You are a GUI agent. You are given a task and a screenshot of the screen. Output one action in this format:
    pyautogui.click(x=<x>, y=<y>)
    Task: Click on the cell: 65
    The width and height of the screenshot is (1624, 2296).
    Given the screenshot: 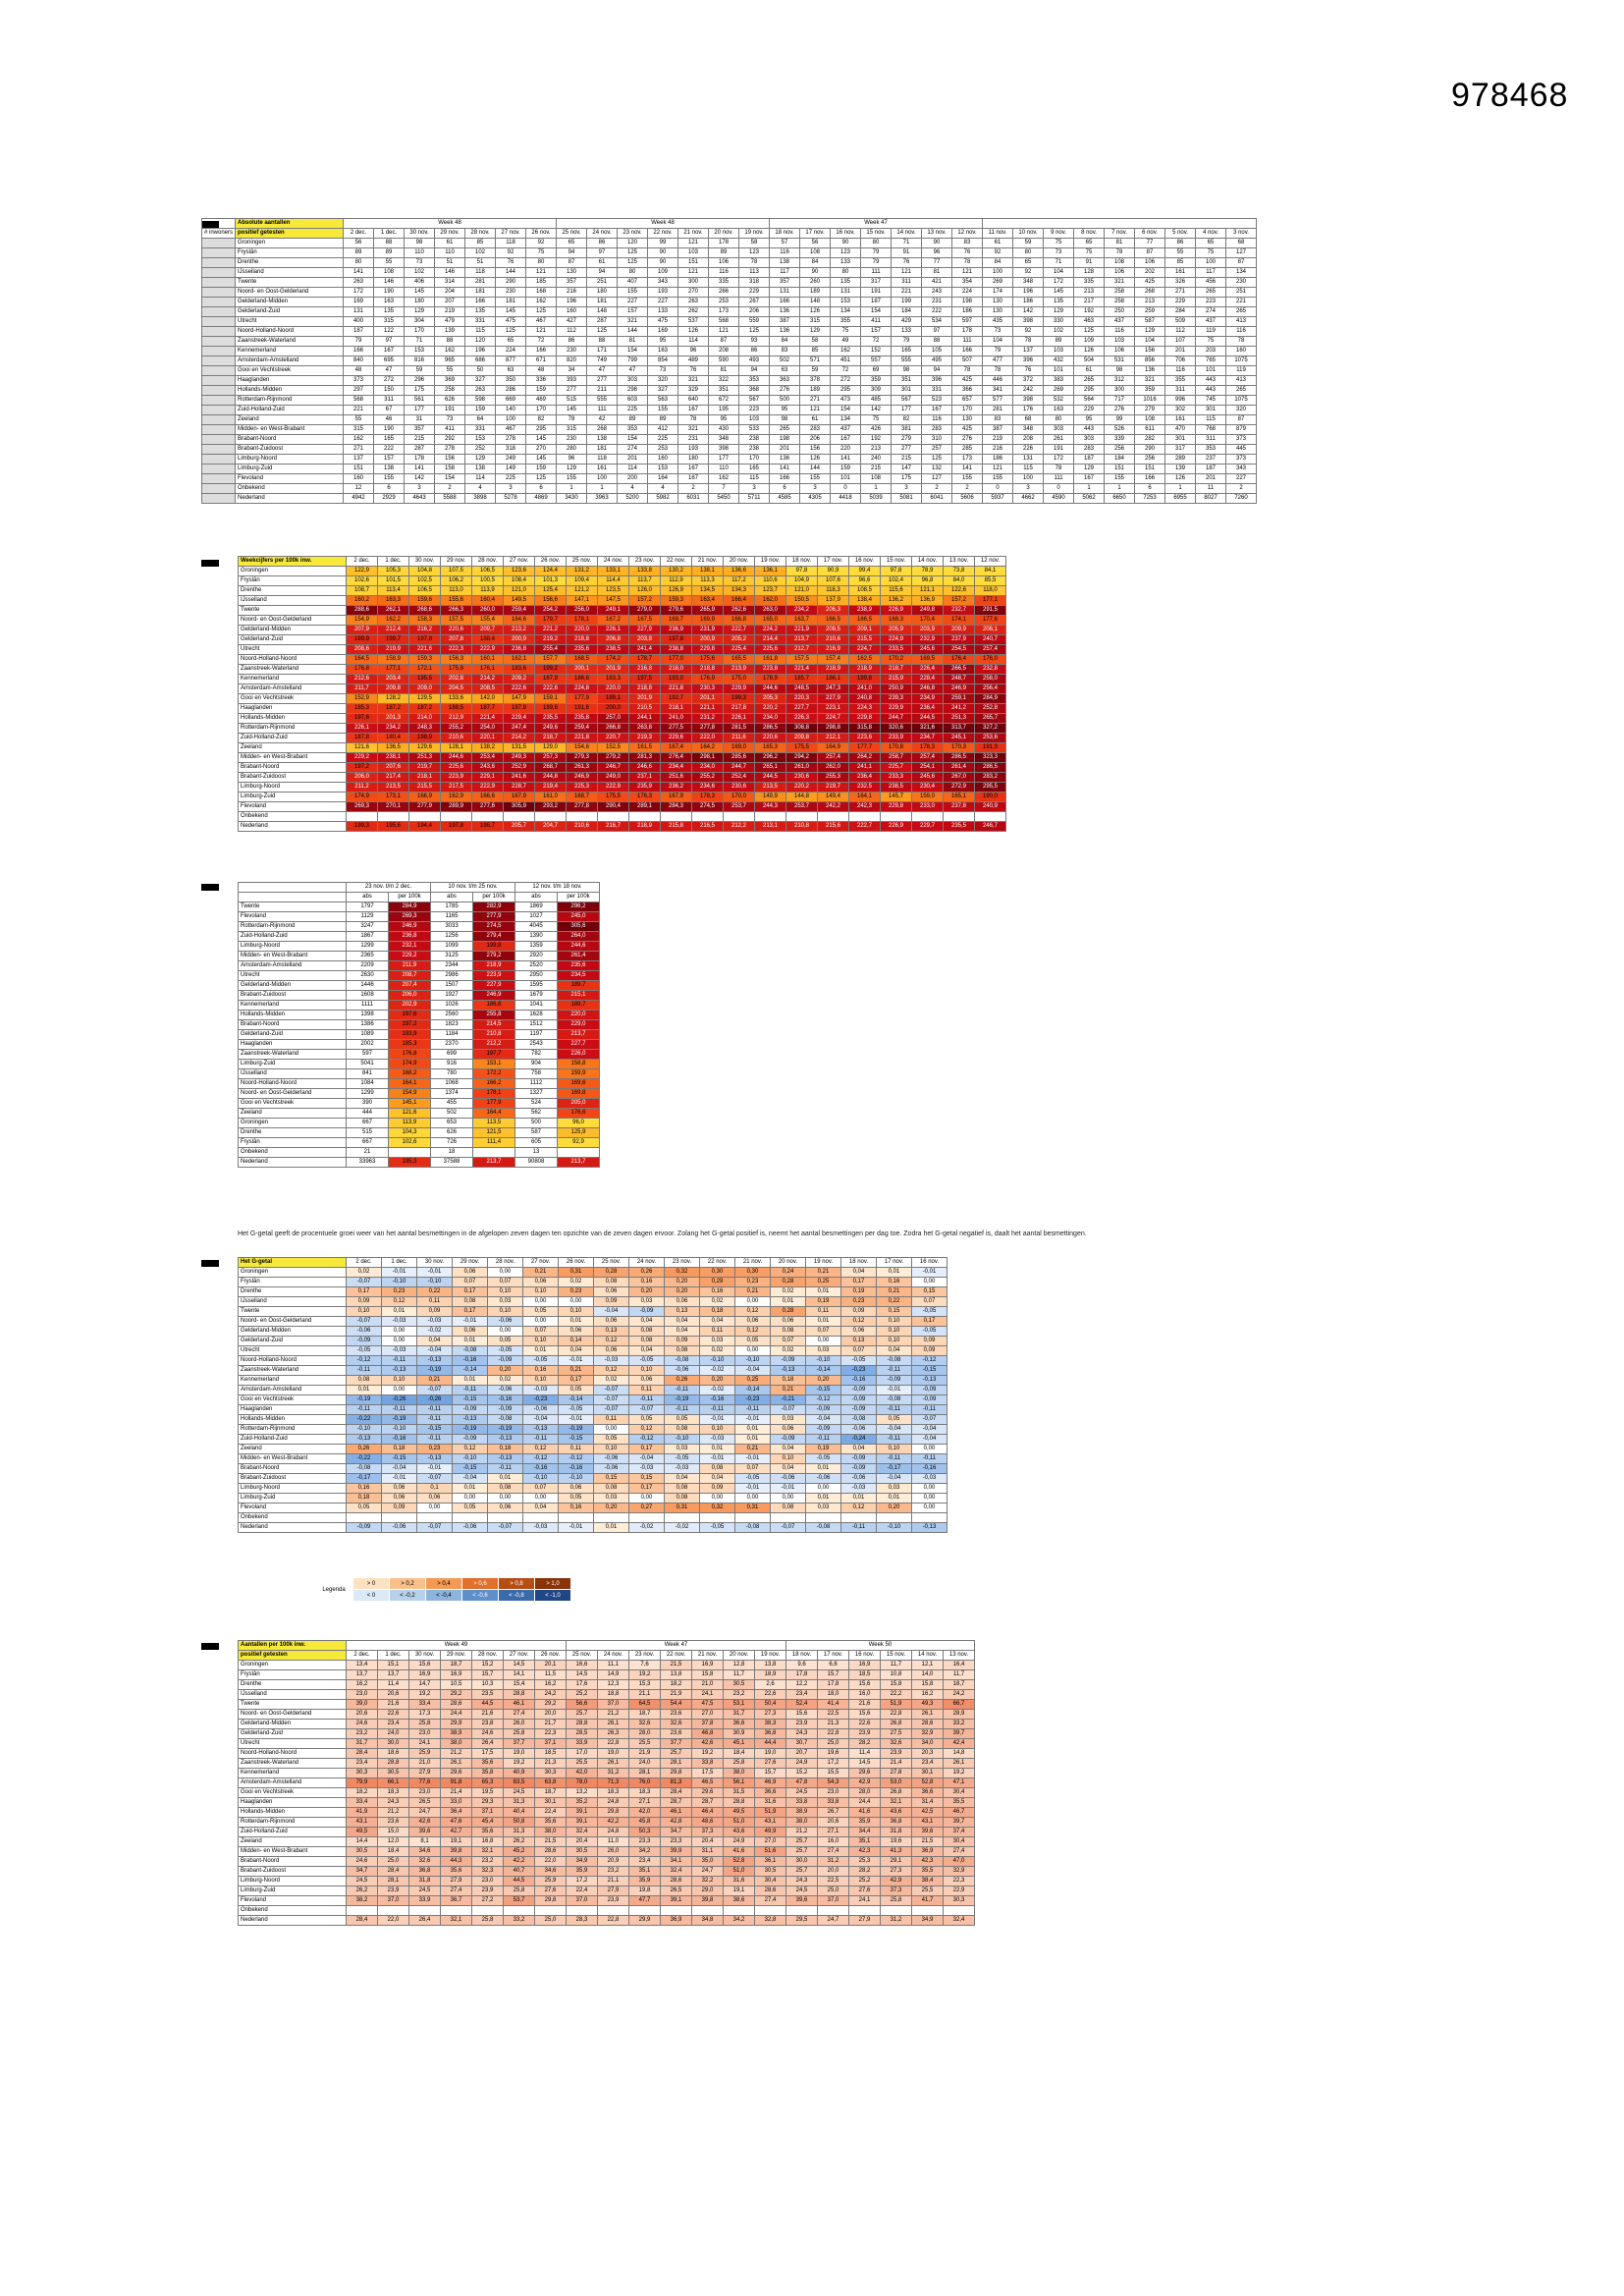 What is the action you would take?
    pyautogui.click(x=1028, y=262)
    